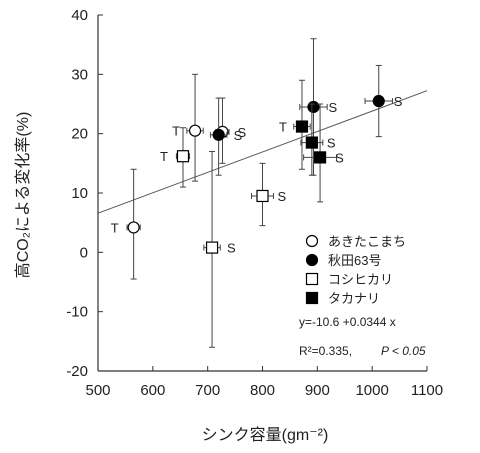 The height and width of the screenshot is (453, 480). What do you see at coordinates (265, 435) in the screenshot?
I see `x-axis-title: シンク容量(gm⁻²)` at bounding box center [265, 435].